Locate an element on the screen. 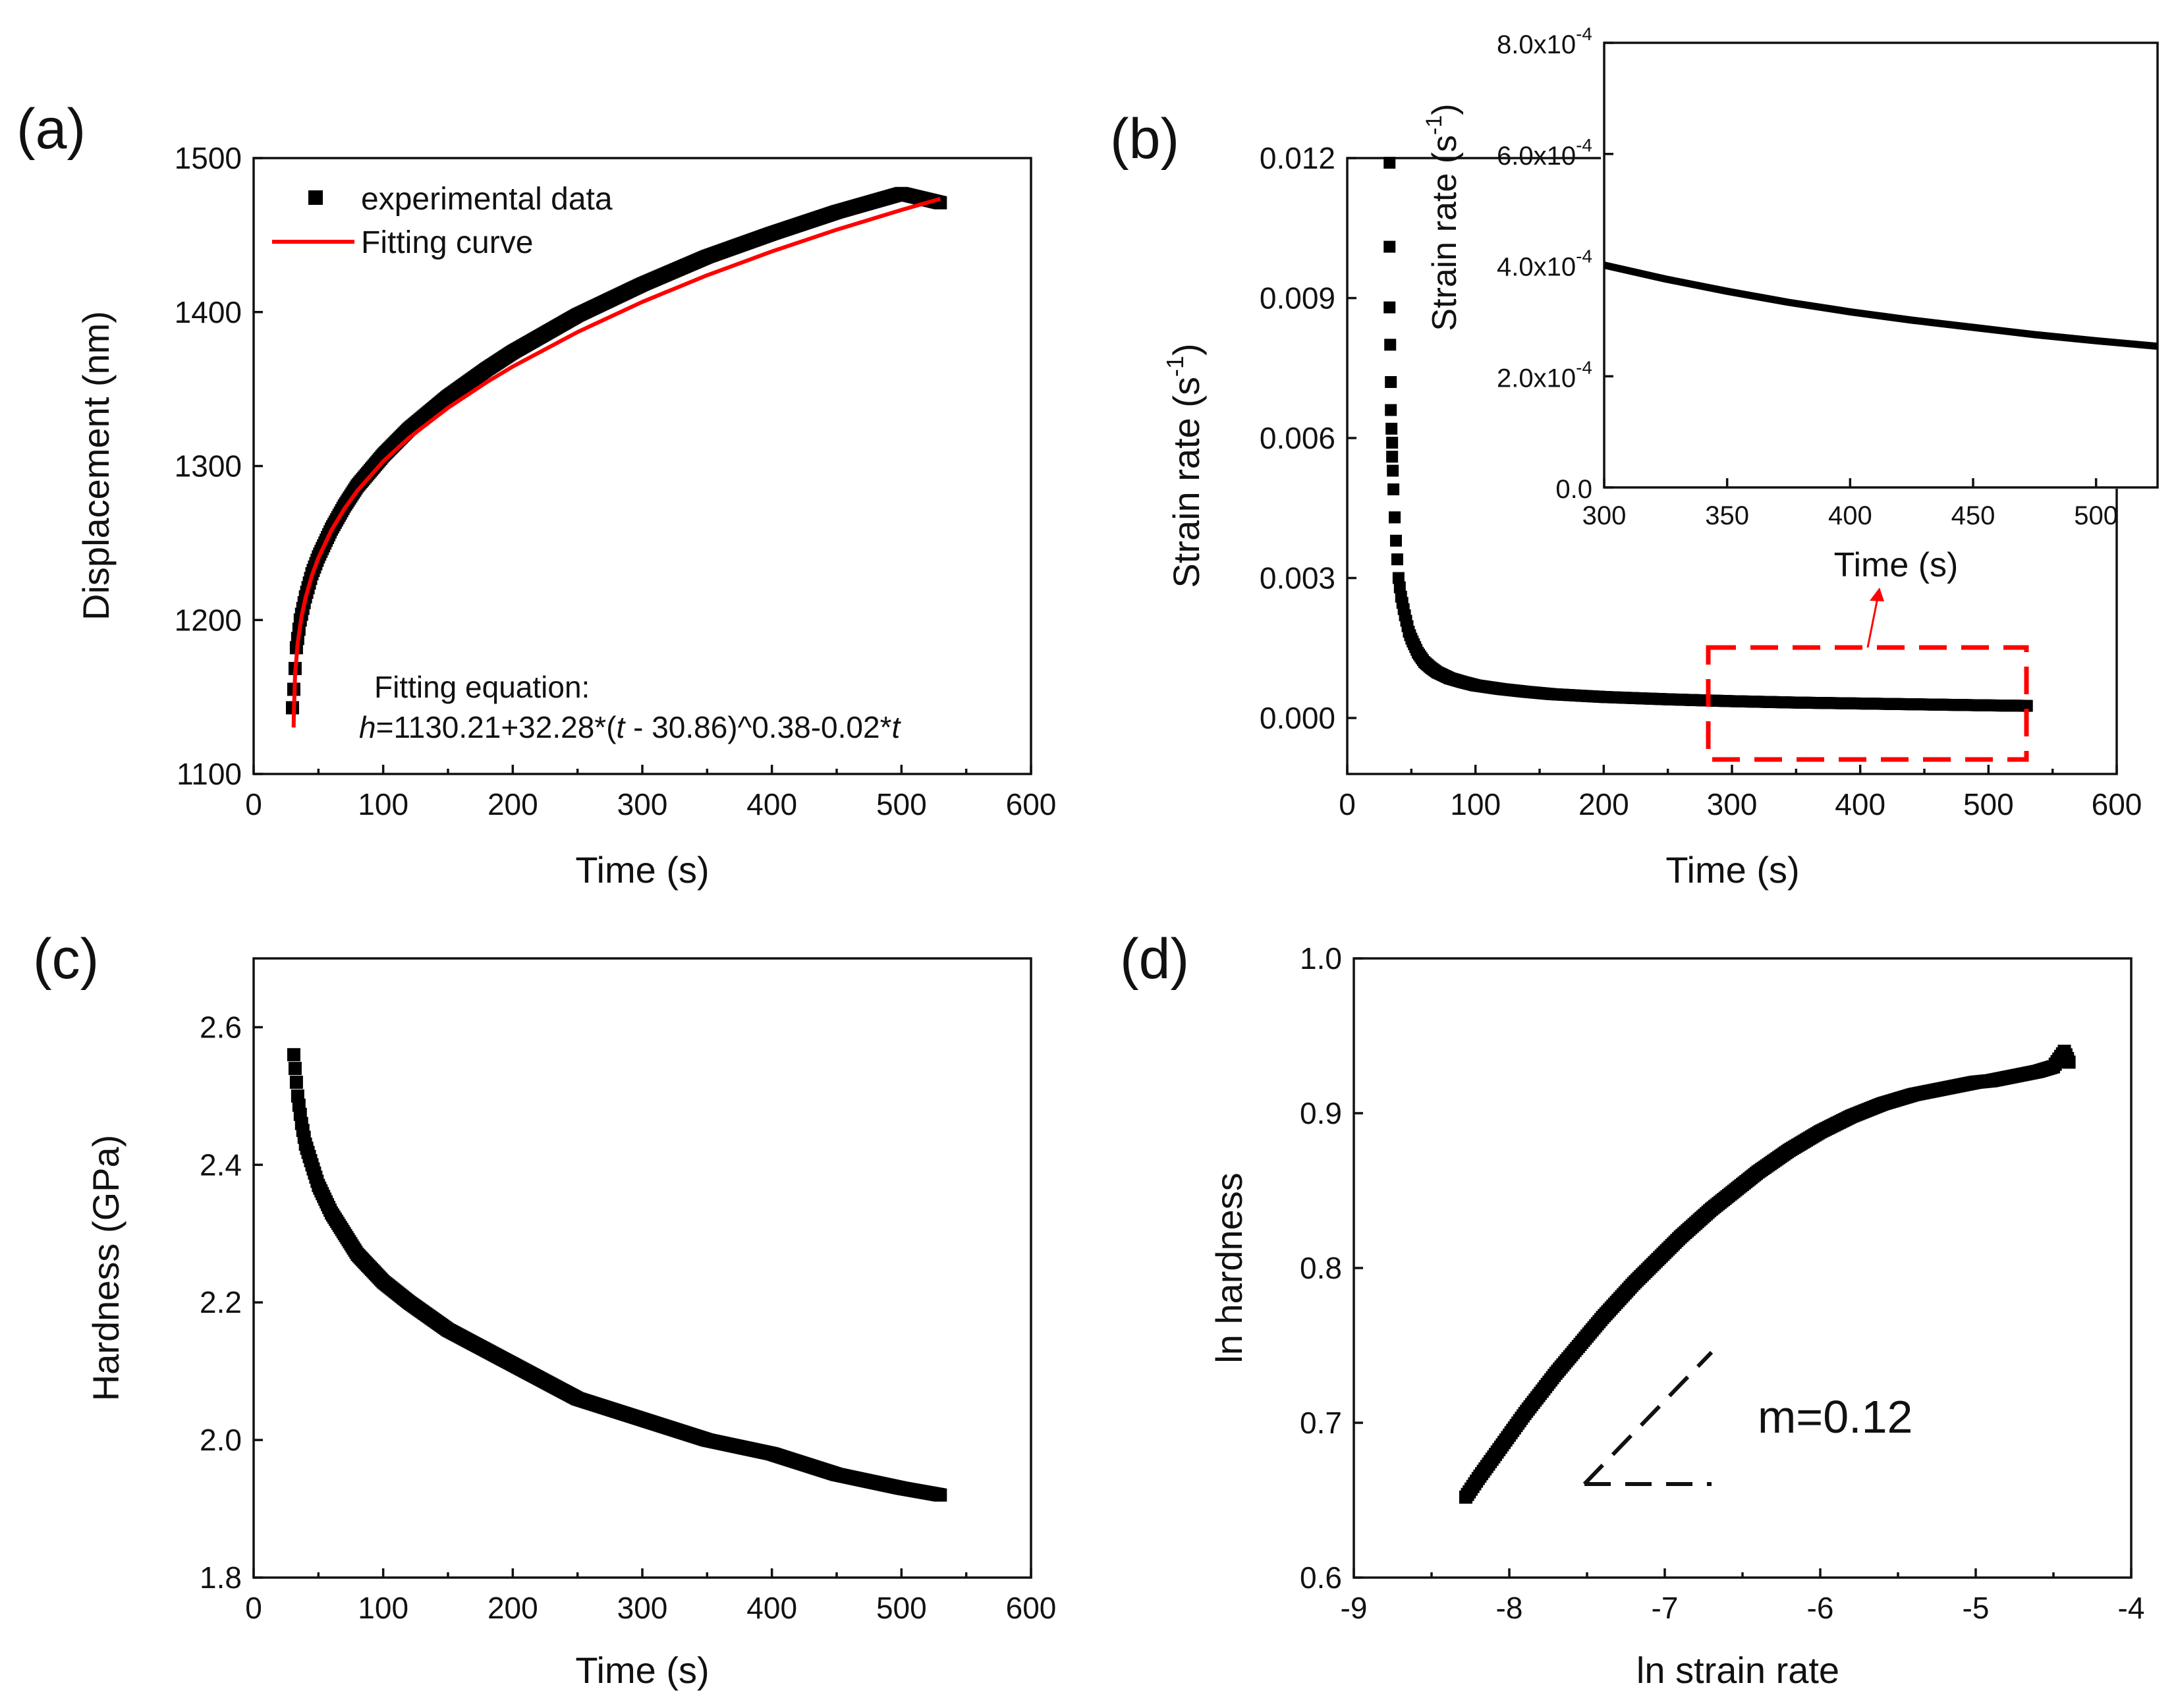 This screenshot has height=1708, width=2176. y-tick-label: 2.0x10⁻⁴ is located at coordinates (1544, 375).